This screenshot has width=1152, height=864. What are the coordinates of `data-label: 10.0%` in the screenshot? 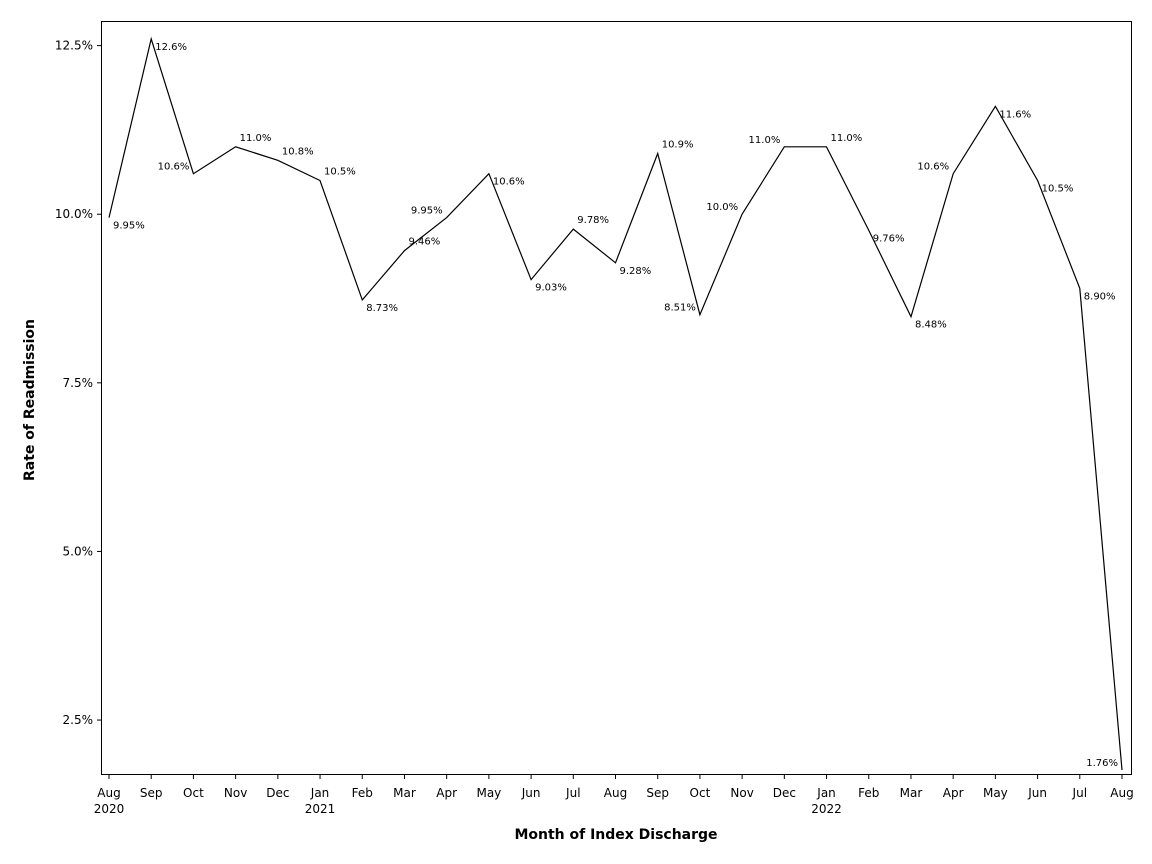 It's located at (722, 207).